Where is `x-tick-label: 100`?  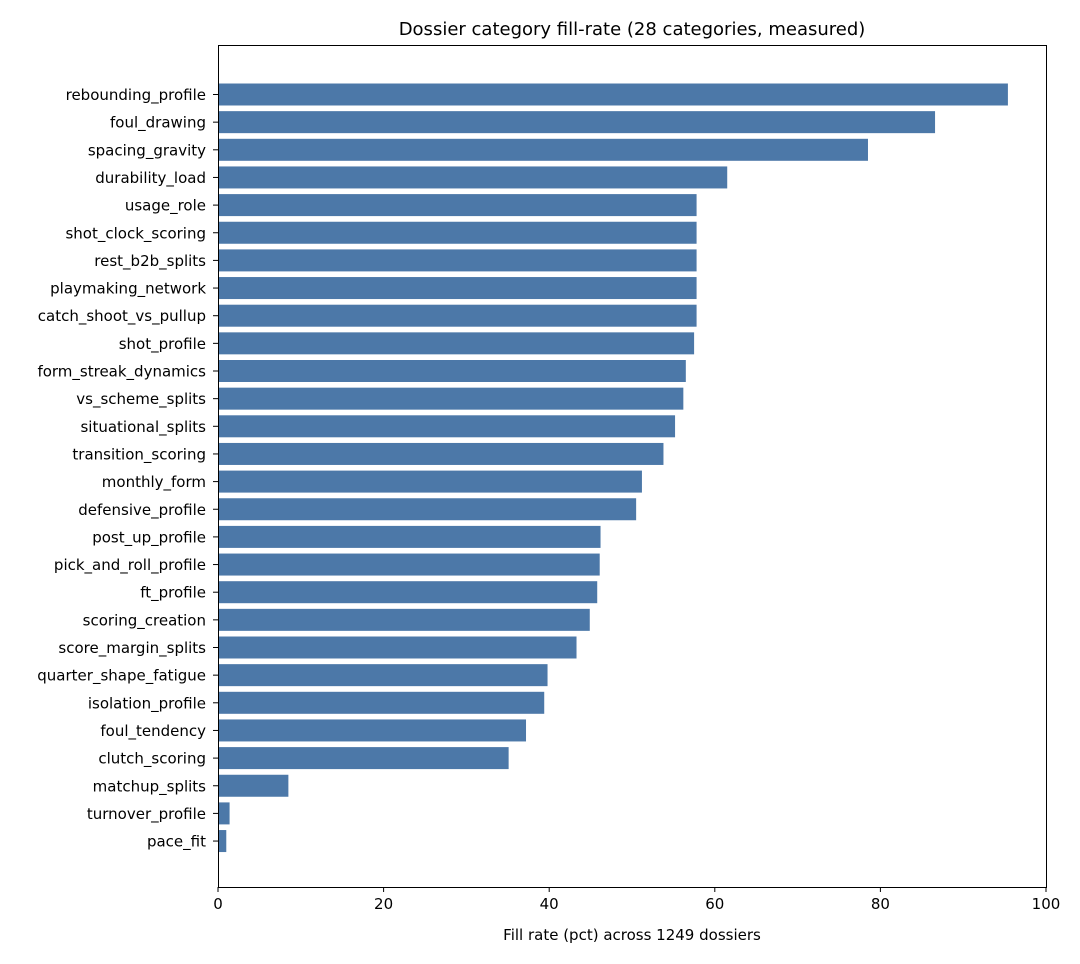 x-tick-label: 100 is located at coordinates (1046, 904).